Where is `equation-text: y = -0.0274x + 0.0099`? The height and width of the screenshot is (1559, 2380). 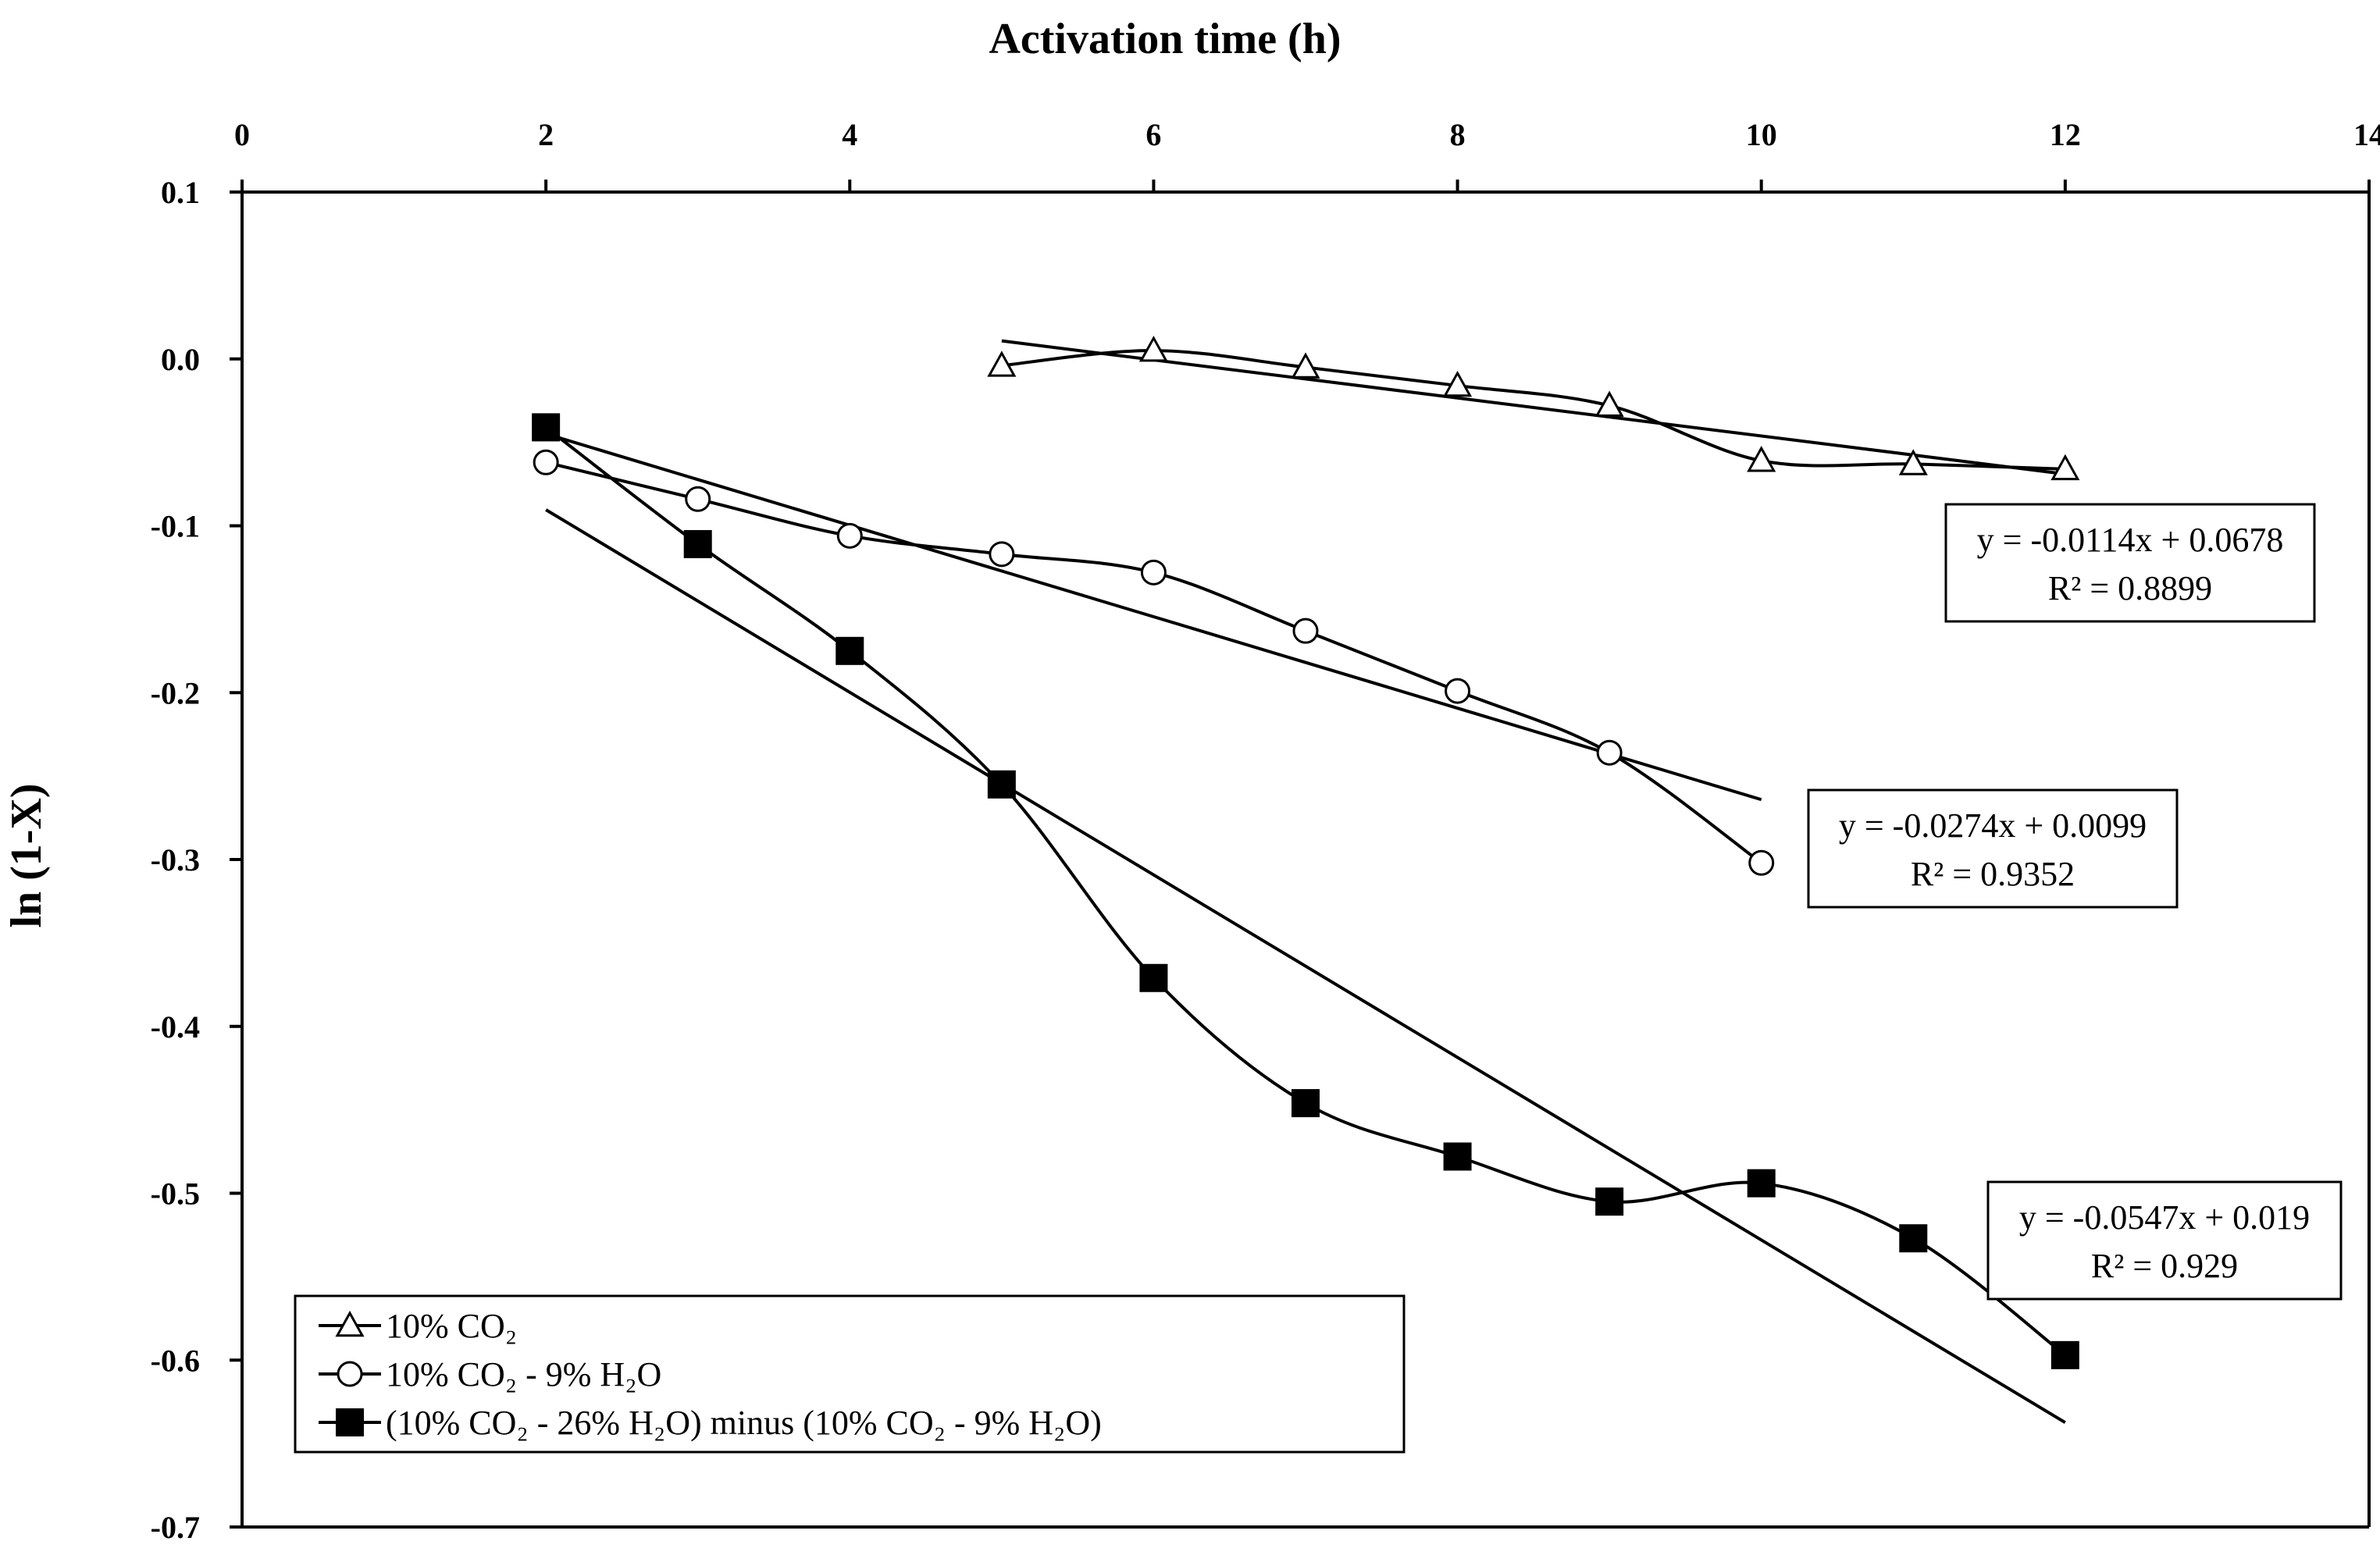 equation-text: y = -0.0274x + 0.0099 is located at coordinates (1993, 825).